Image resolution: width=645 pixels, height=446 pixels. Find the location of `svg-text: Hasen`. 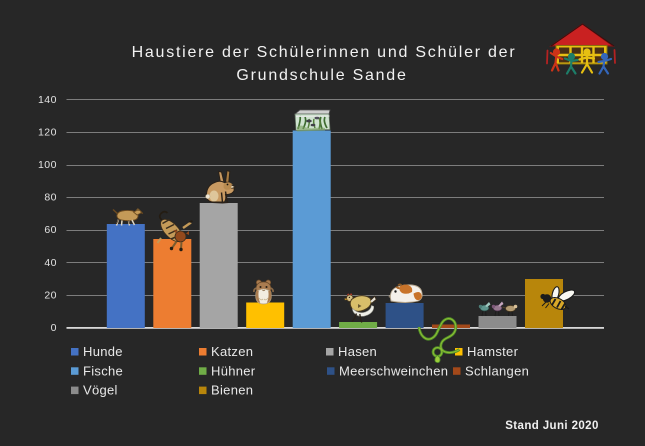

svg-text: Hasen is located at coordinates (357, 351).